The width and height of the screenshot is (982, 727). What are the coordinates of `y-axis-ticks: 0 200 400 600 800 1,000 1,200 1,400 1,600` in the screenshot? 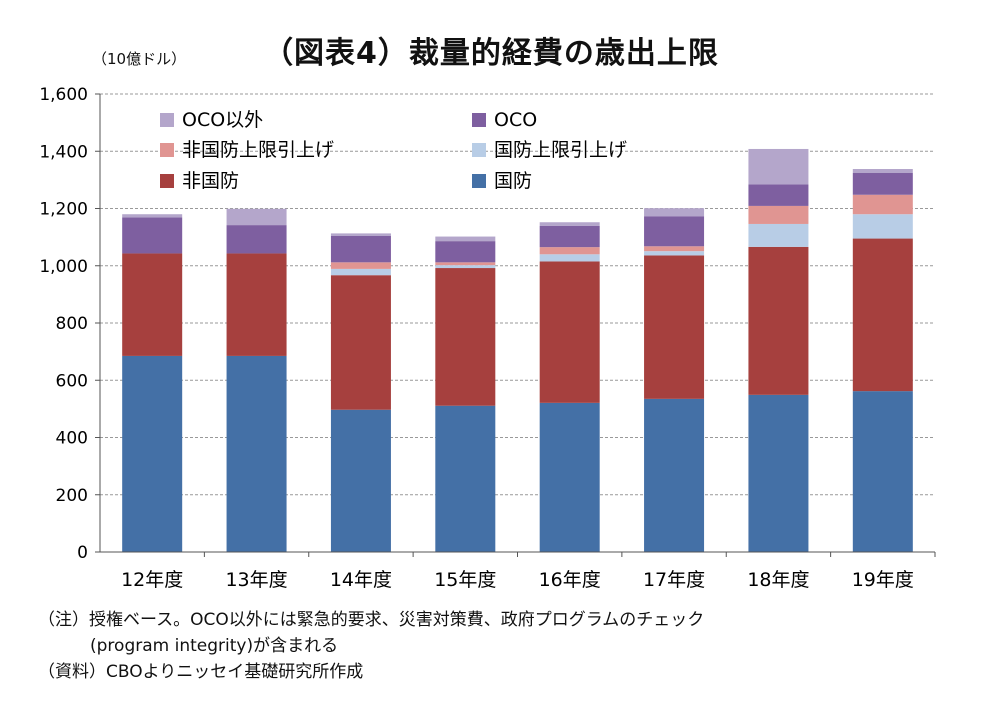 It's located at (69, 324).